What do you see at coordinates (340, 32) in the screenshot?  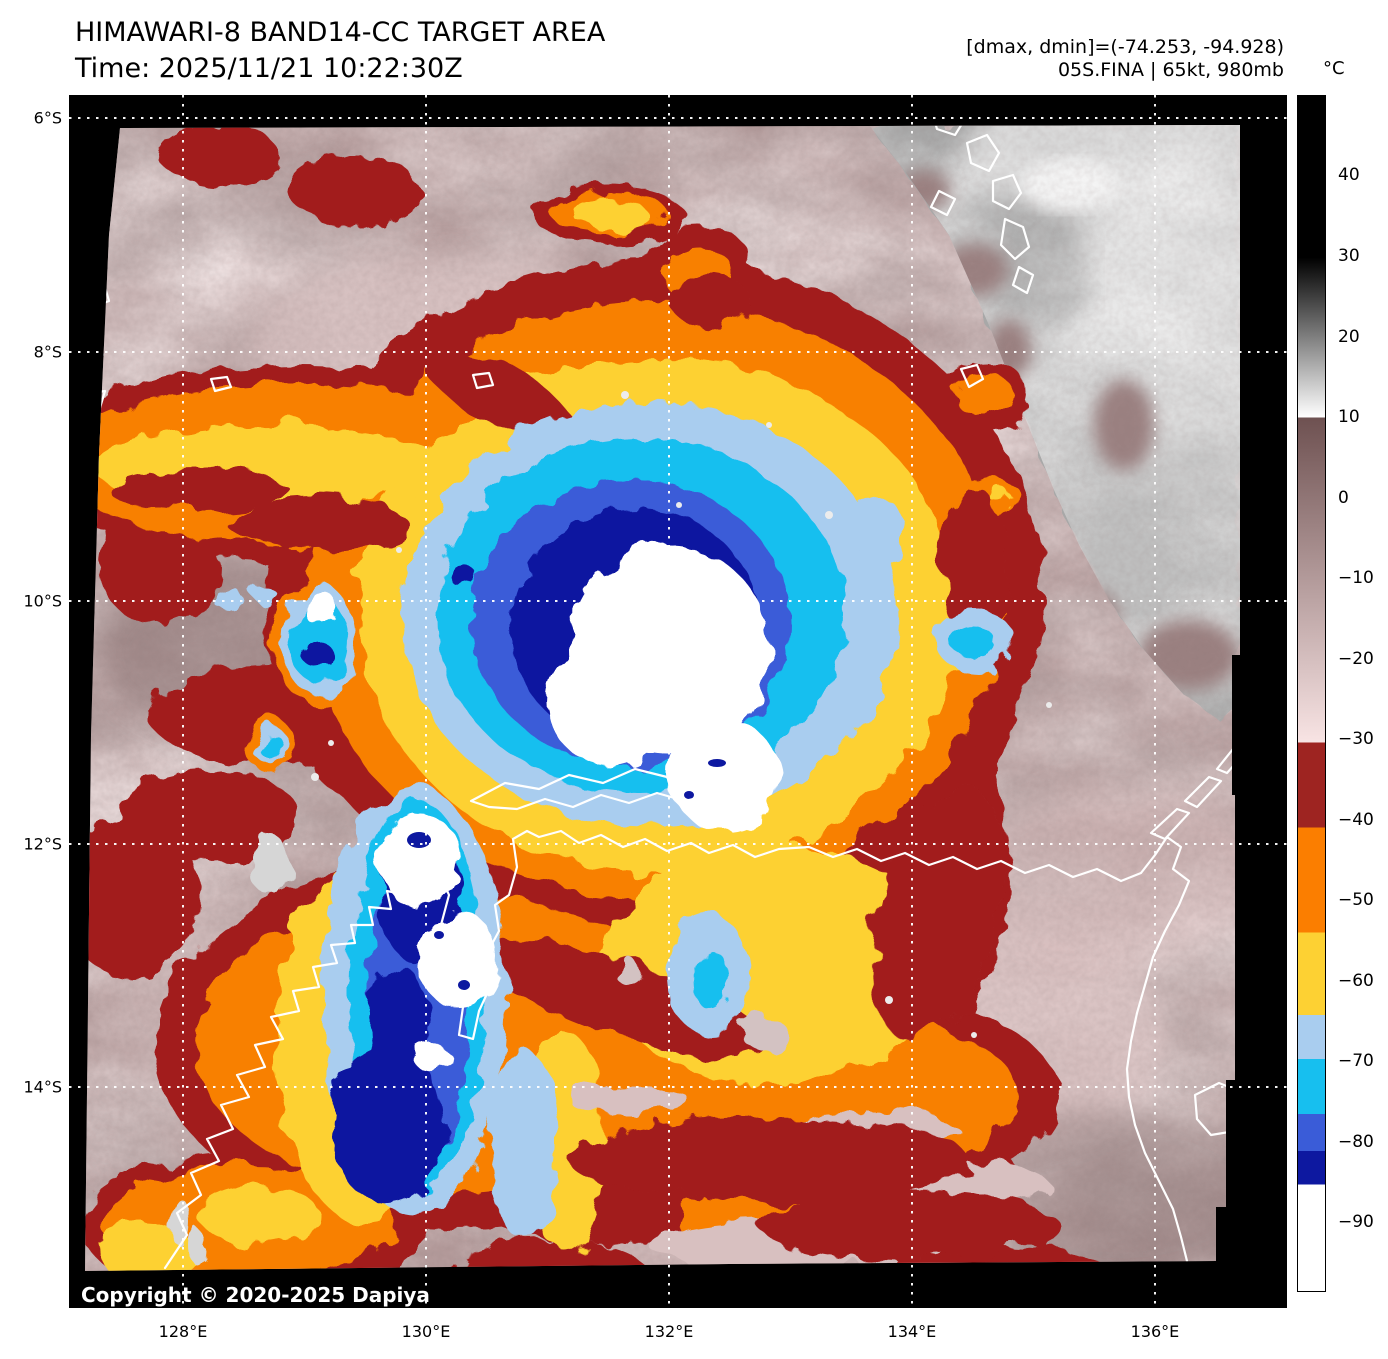 I see `page-title: HIMAWARI-8 BAND14-CC TARGET AREA` at bounding box center [340, 32].